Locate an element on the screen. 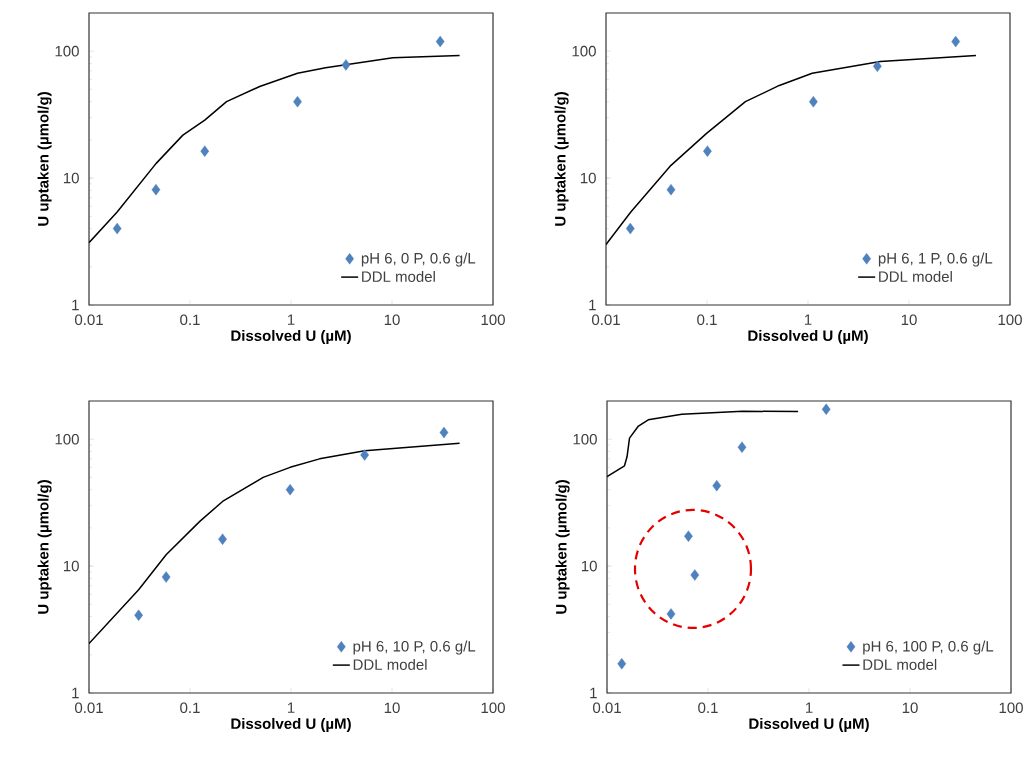 This screenshot has width=1028, height=759. legend-label: pH 6, 0 P, 0.6 g/L is located at coordinates (418, 259).